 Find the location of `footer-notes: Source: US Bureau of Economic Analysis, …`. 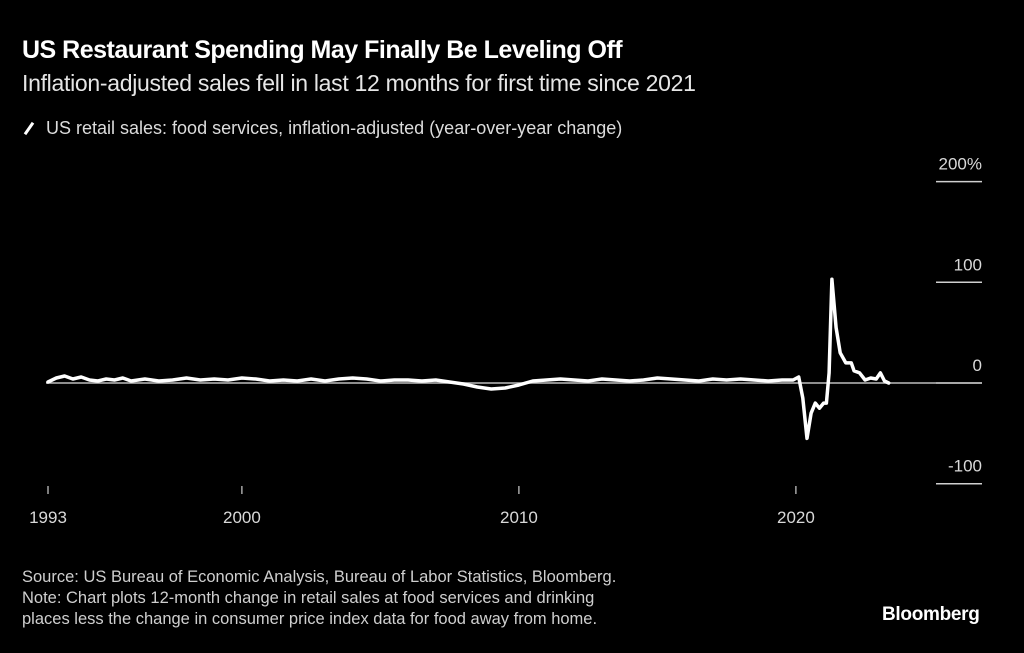

footer-notes: Source: US Bureau of Economic Analysis, … is located at coordinates (319, 598).